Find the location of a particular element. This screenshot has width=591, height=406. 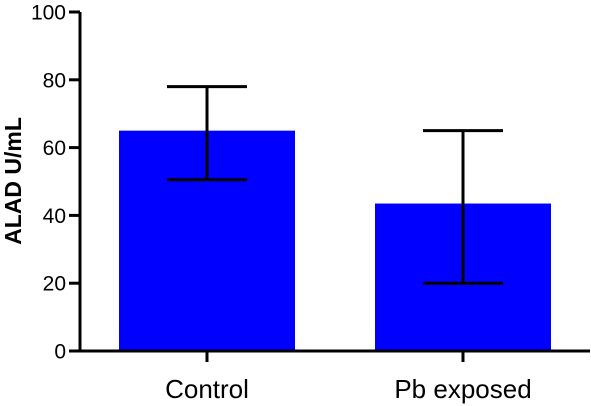

y-tick-label-80: 80 is located at coordinates (54, 80).